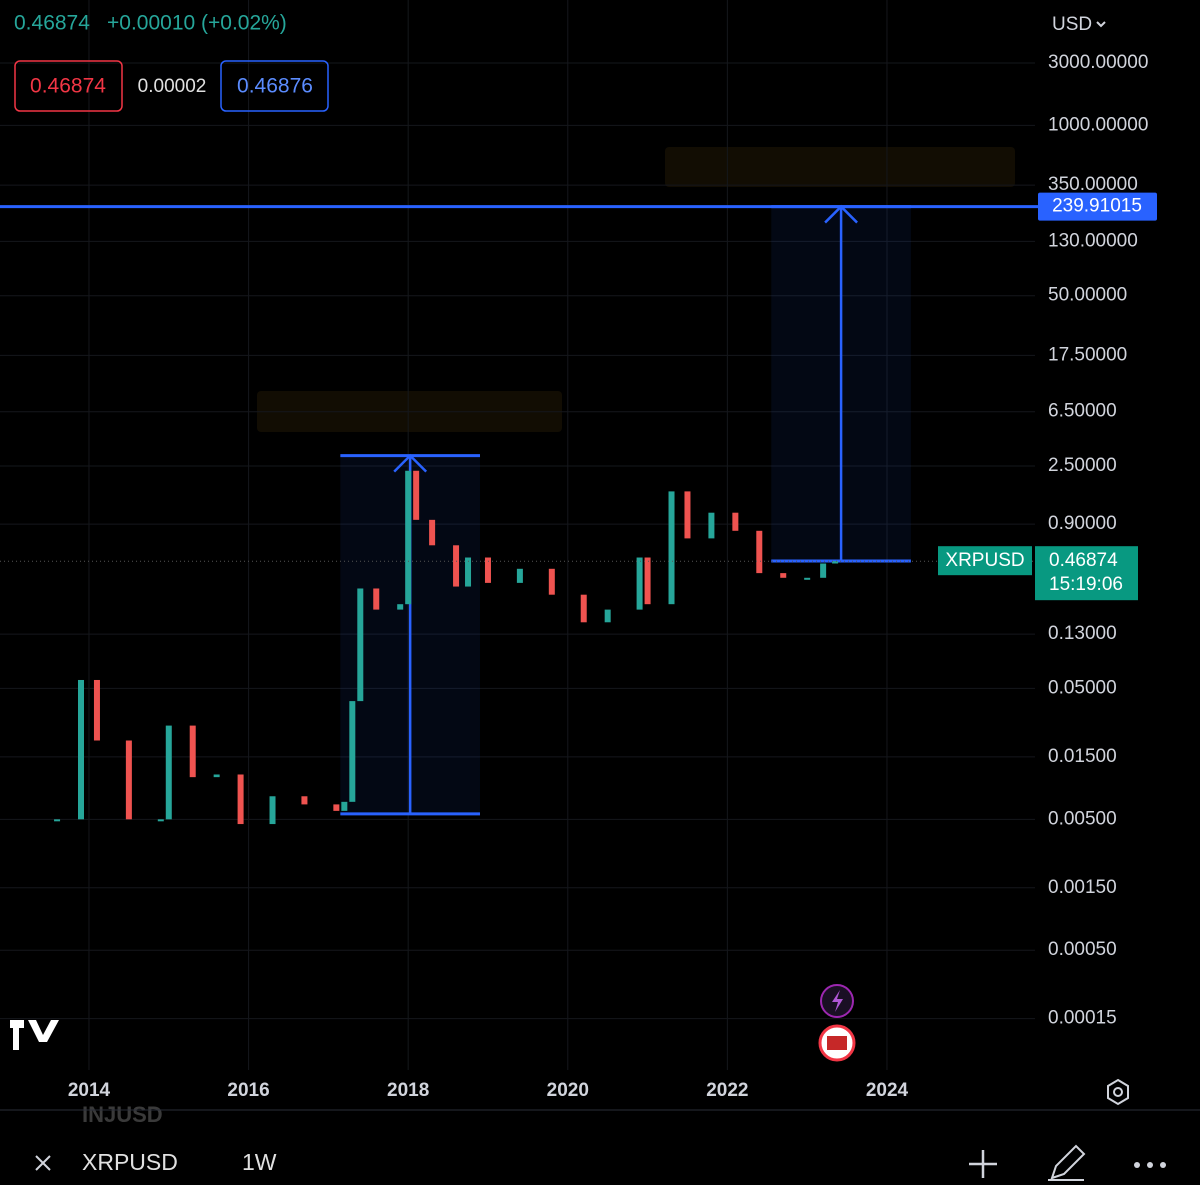 The width and height of the screenshot is (1200, 1185). What do you see at coordinates (1082, 687) in the screenshot?
I see `y-tick-label: 0.05000` at bounding box center [1082, 687].